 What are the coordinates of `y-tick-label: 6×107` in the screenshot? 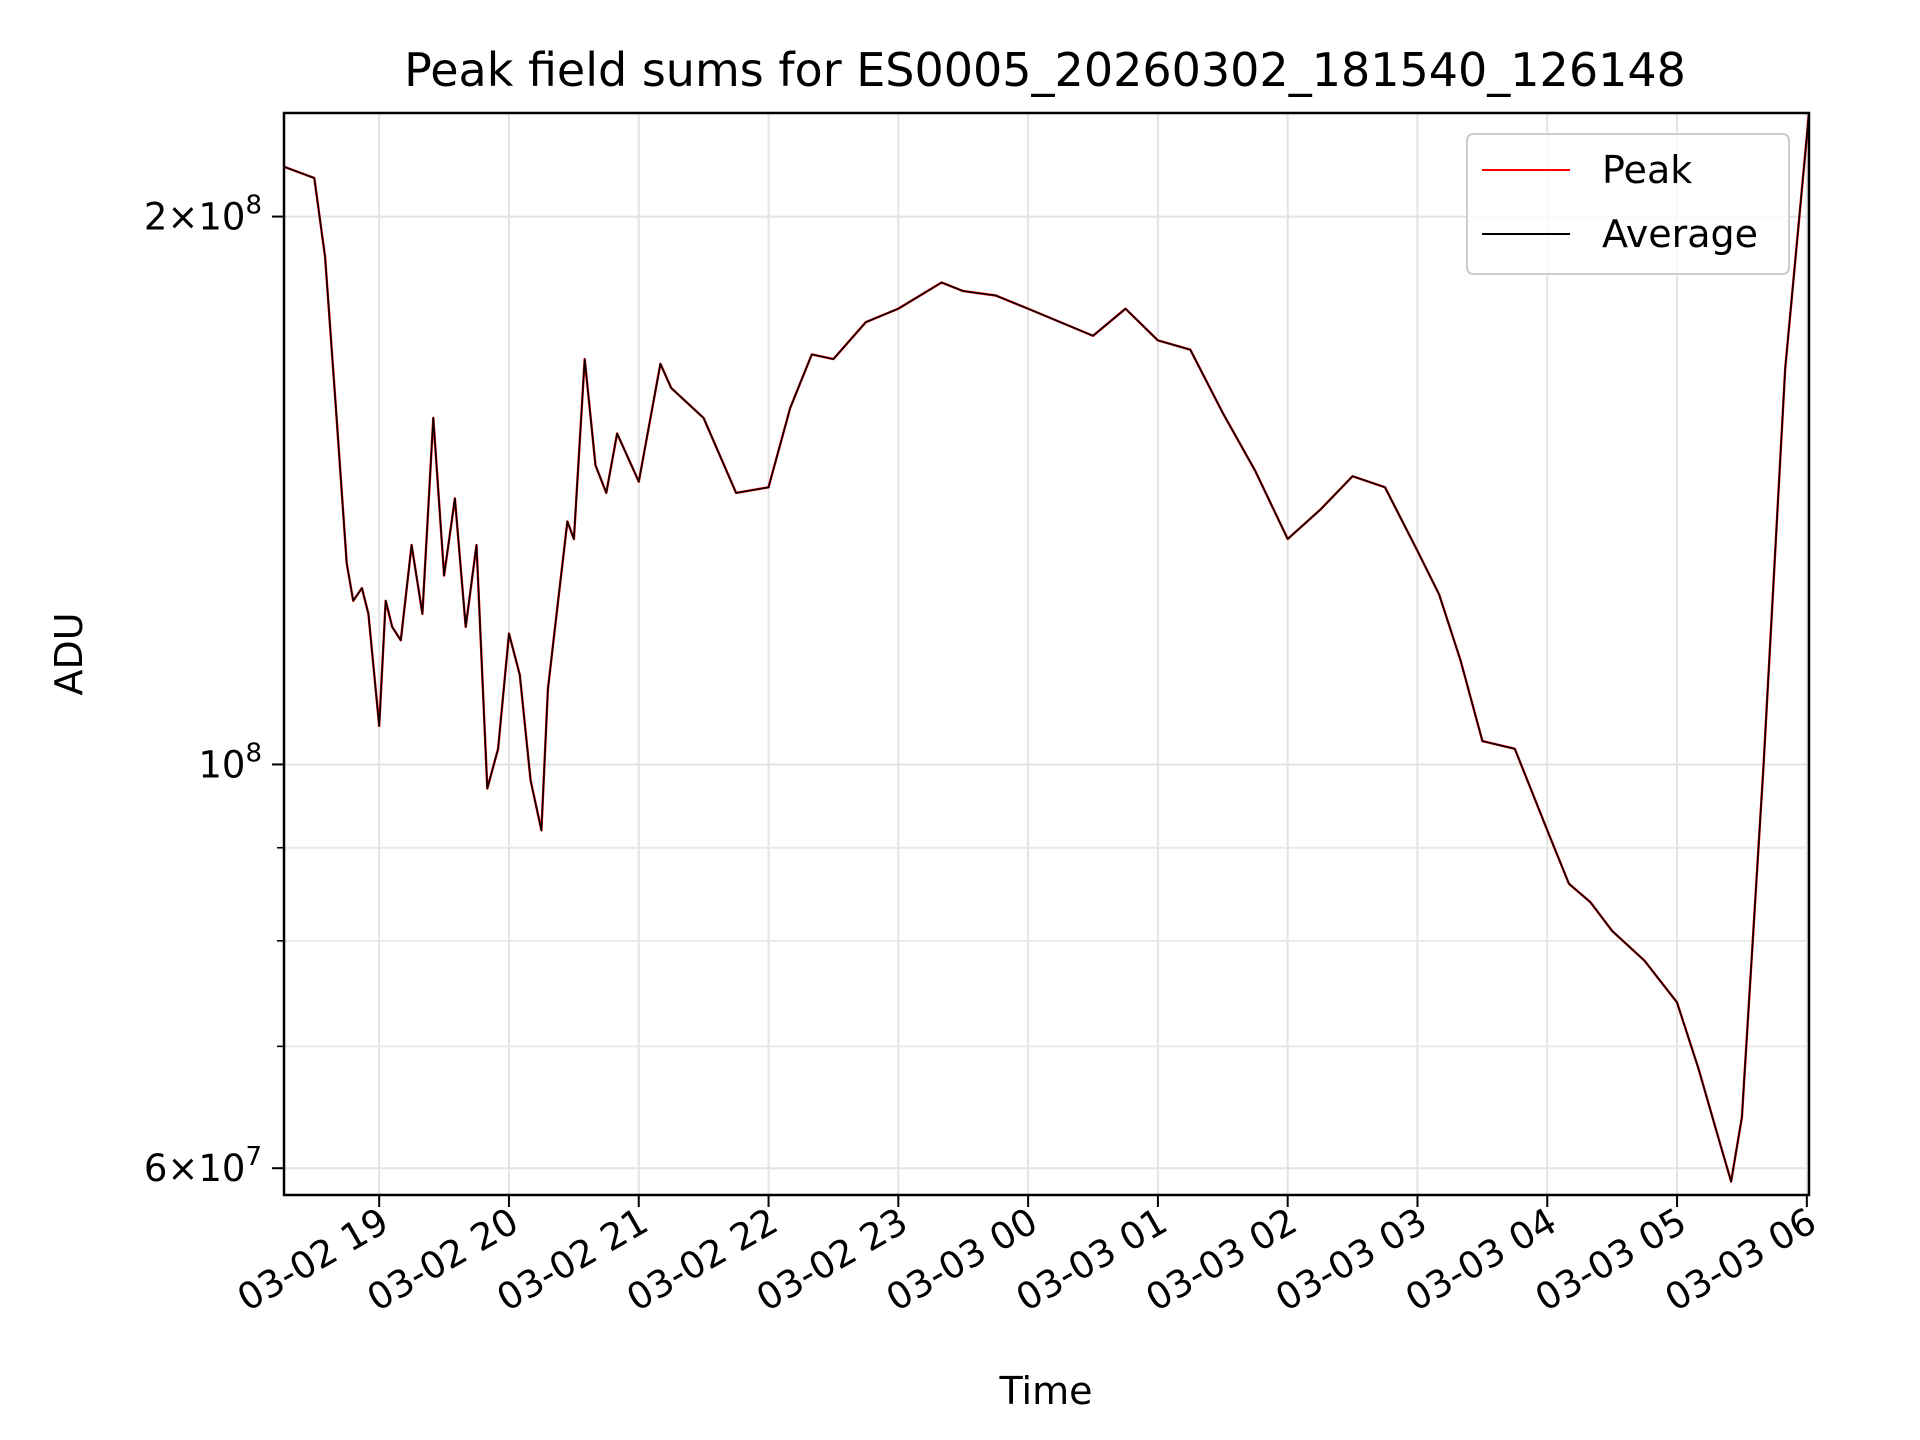 It's located at (203, 1166).